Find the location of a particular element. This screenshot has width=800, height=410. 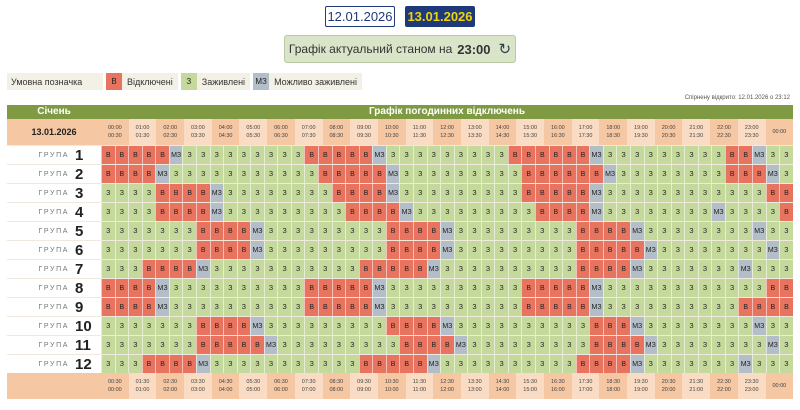

legend-swatch-maybe: МЗ is located at coordinates (261, 81).